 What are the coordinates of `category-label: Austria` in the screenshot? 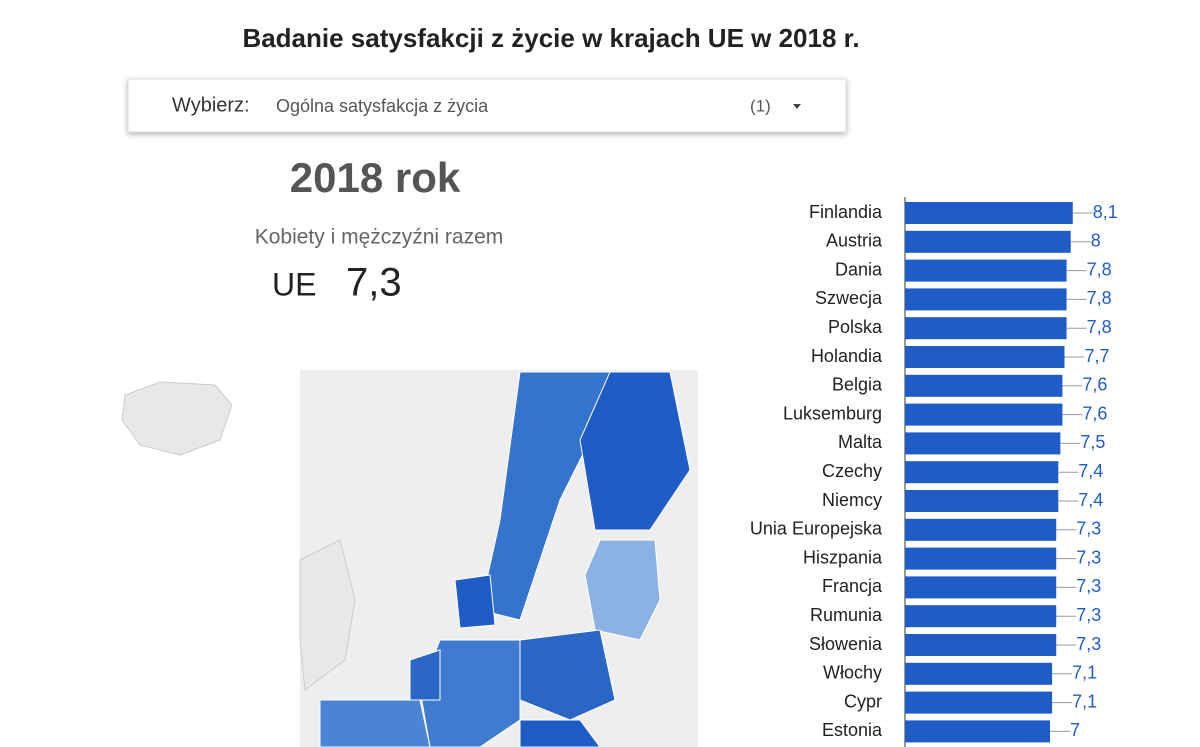 It's located at (854, 241).